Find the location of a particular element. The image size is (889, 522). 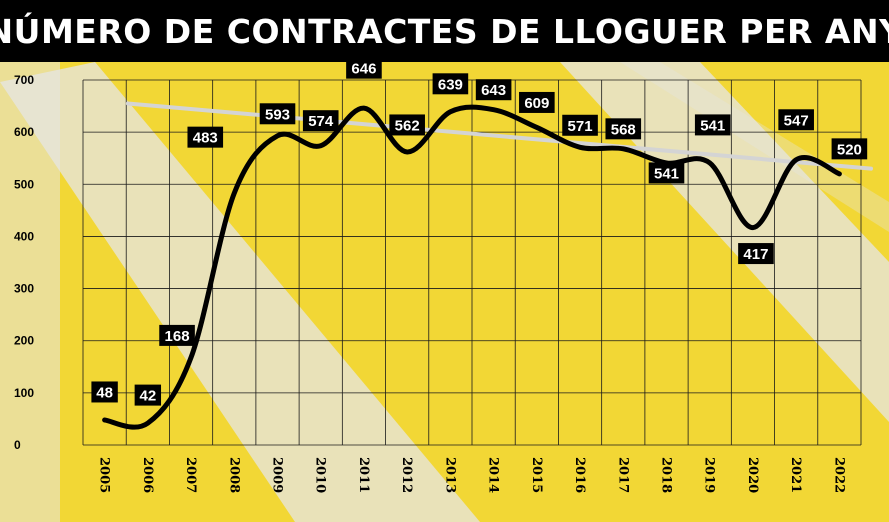

data-label-text: 42 is located at coordinates (147, 396).